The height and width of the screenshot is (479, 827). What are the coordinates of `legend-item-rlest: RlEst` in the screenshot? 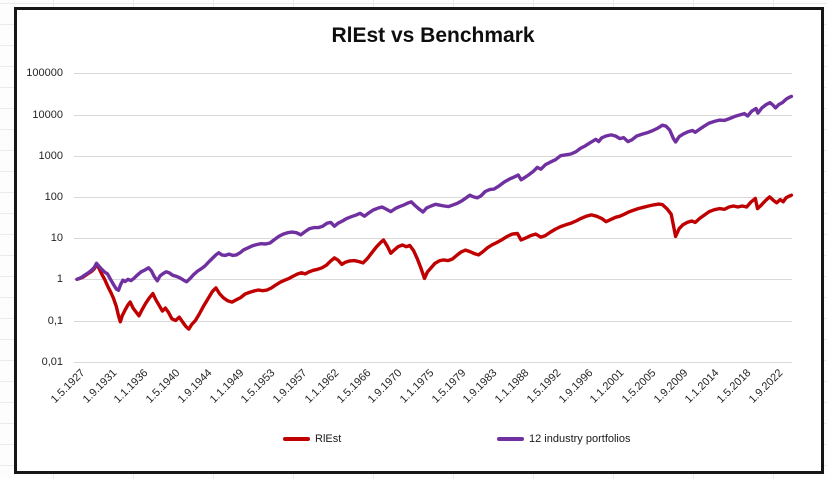 It's located at (312, 439).